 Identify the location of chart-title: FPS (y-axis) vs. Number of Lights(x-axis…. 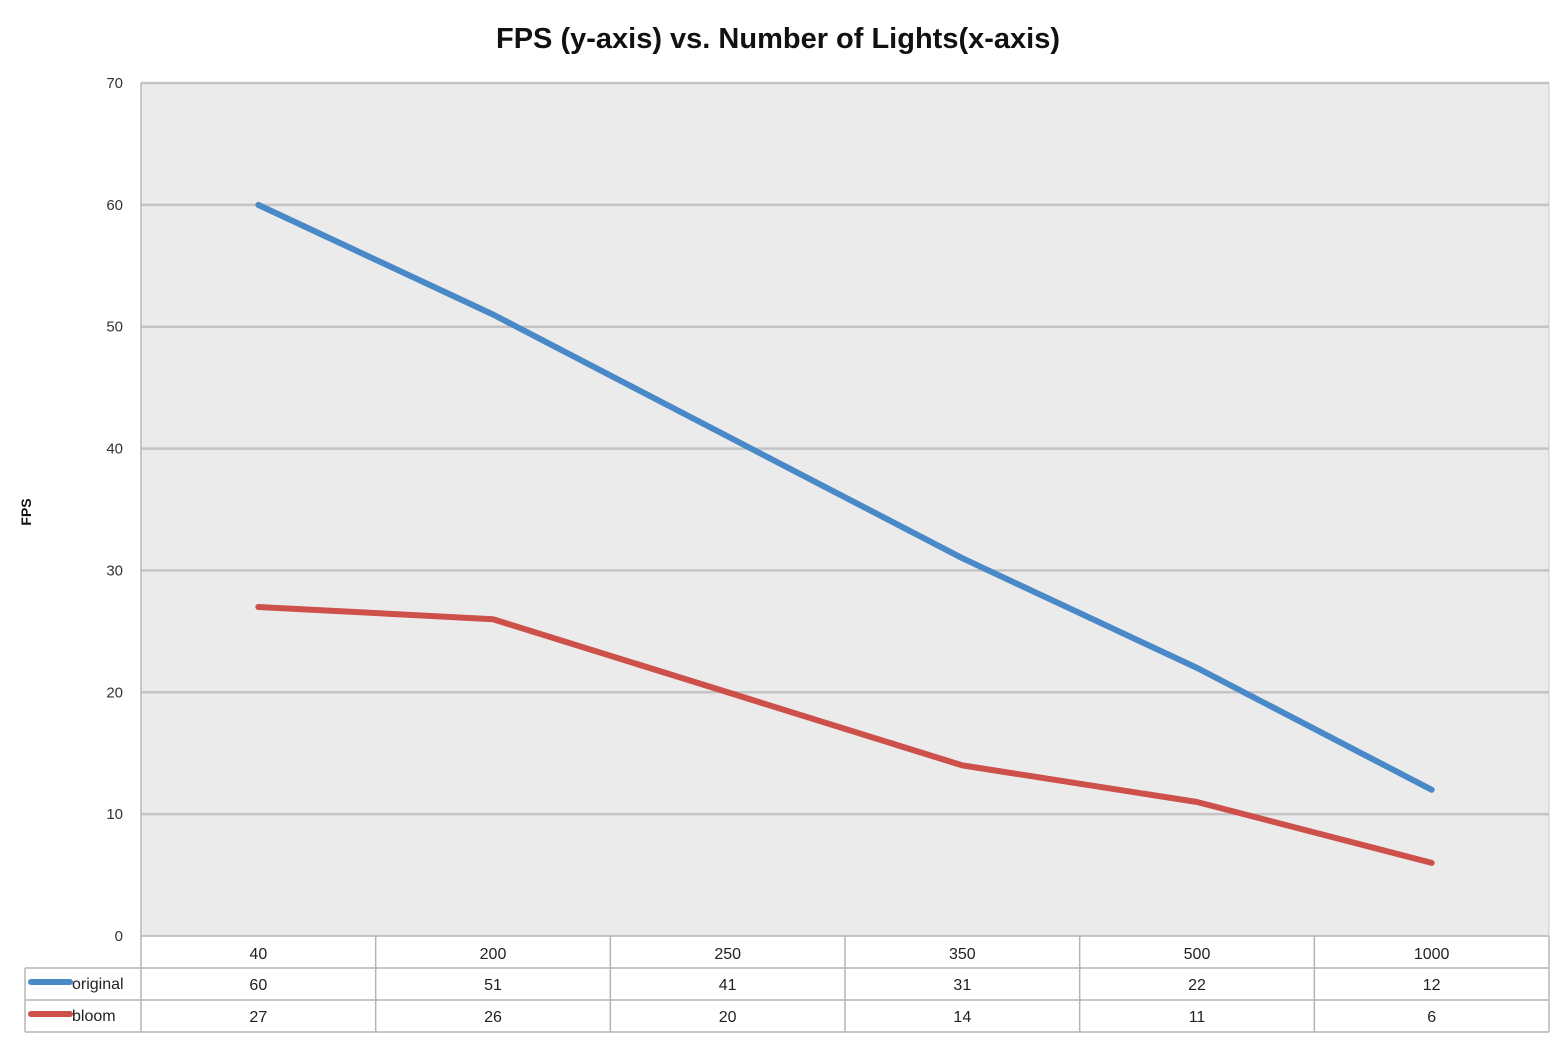
(778, 39).